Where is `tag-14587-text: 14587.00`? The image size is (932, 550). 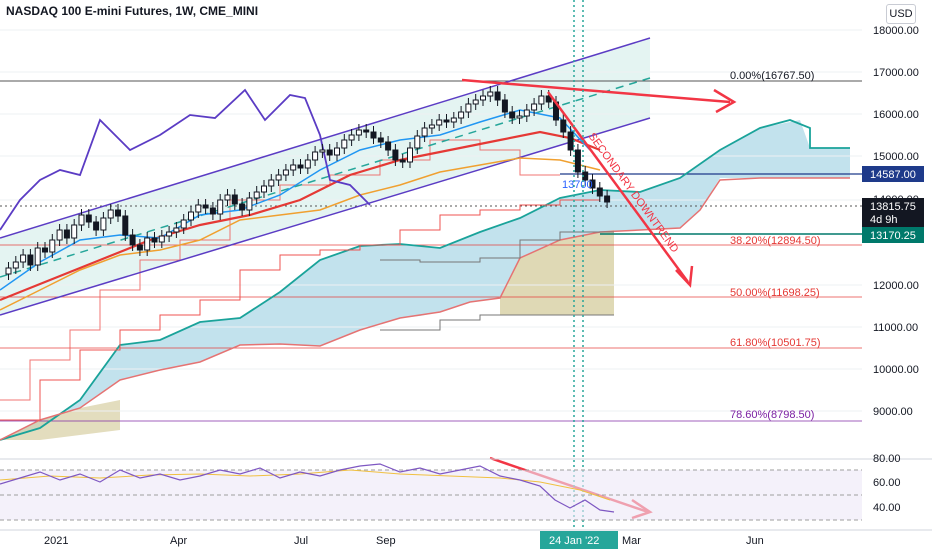
tag-14587-text: 14587.00 is located at coordinates (893, 175).